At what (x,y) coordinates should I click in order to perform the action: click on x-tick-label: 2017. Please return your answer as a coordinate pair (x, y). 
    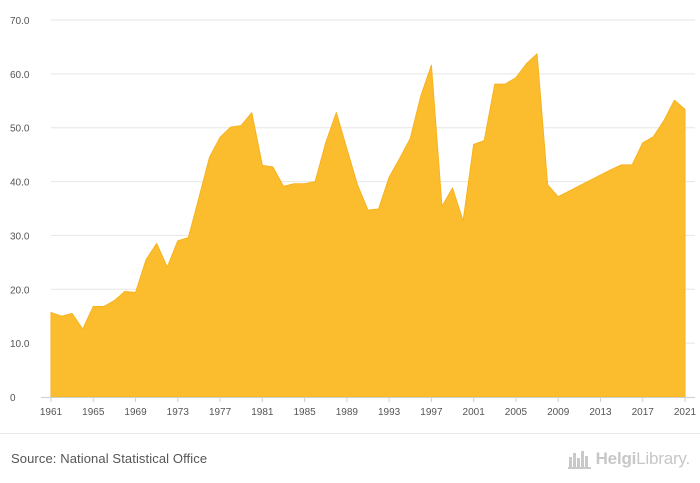
    Looking at the image, I should click on (643, 412).